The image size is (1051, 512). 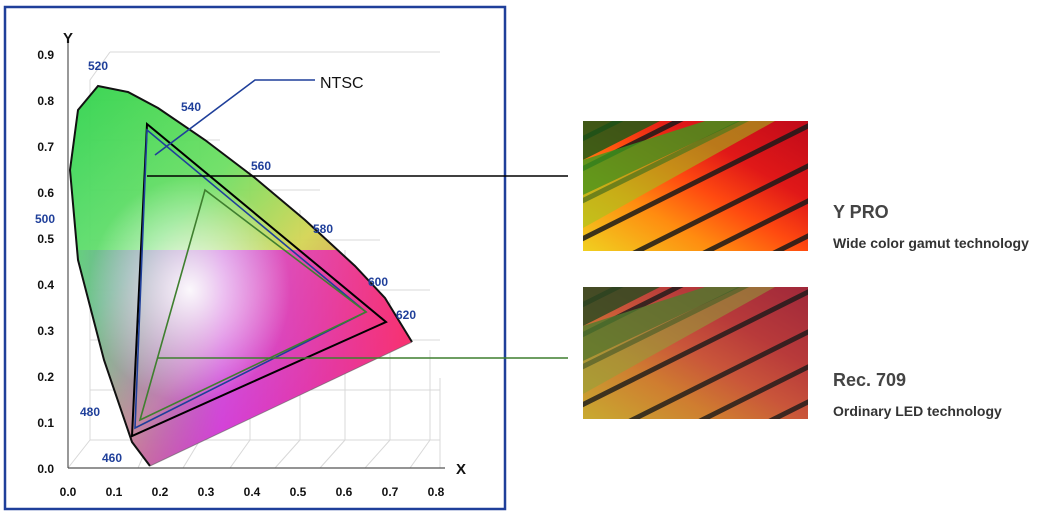 I want to click on ntsc-gamut-triangle, so click(x=251, y=279).